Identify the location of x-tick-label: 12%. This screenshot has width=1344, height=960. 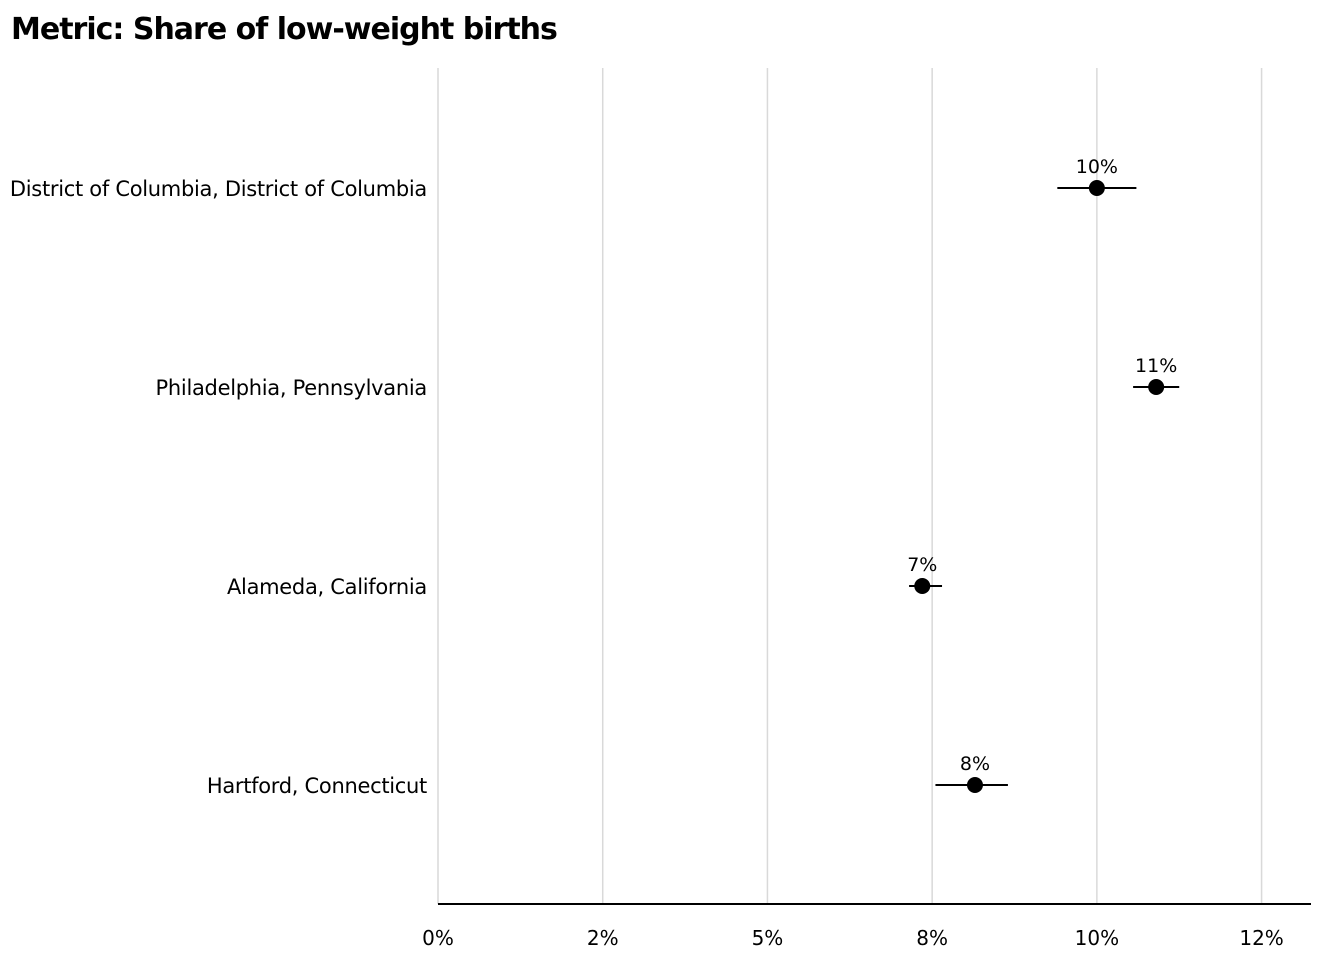
(1261, 938).